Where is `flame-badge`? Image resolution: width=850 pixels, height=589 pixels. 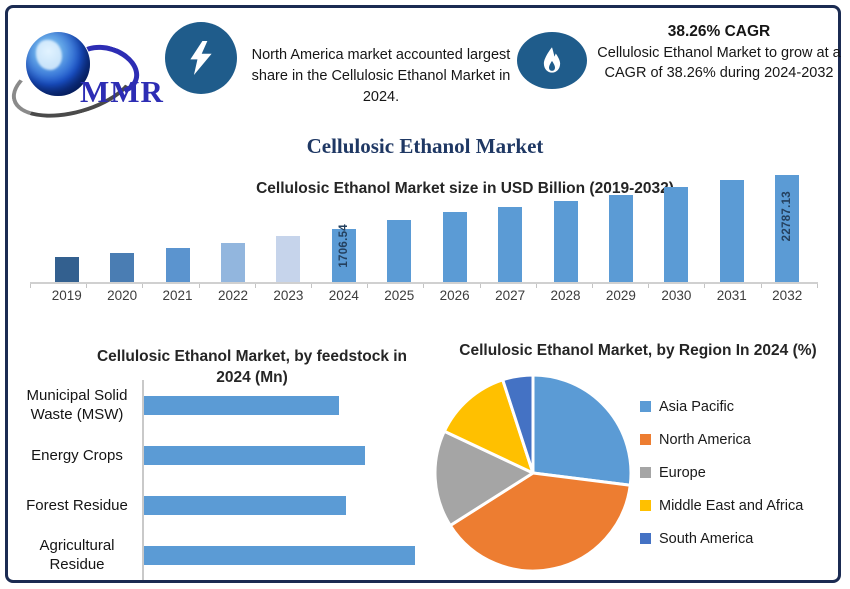
flame-badge is located at coordinates (552, 60).